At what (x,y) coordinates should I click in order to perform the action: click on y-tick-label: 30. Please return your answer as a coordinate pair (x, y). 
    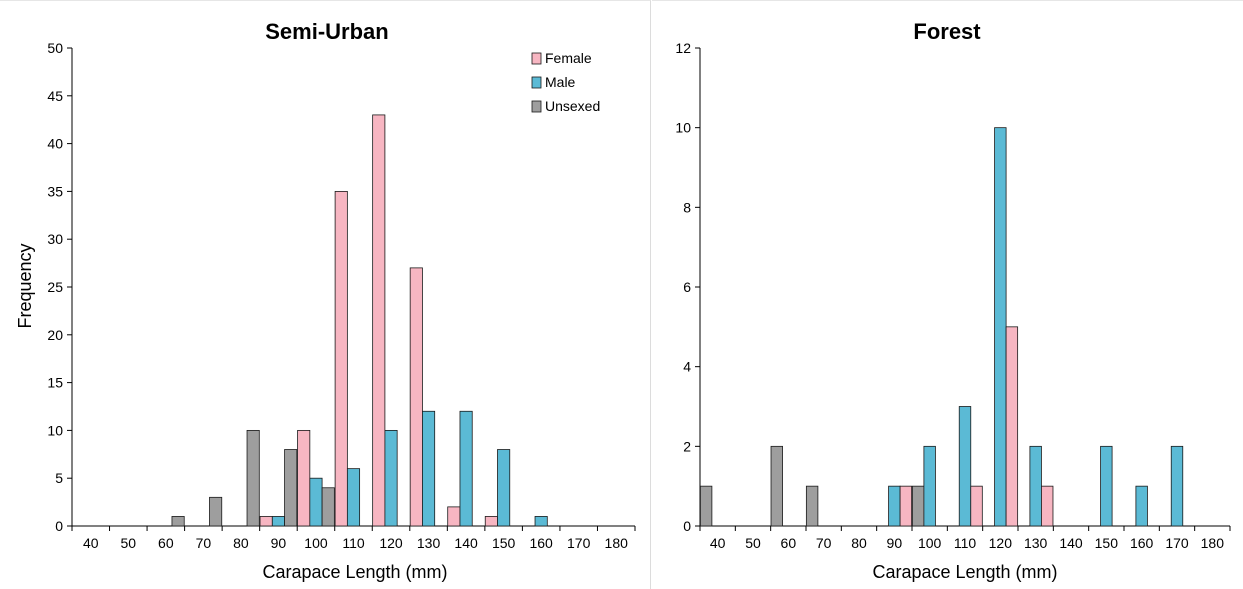
    Looking at the image, I should click on (55, 239).